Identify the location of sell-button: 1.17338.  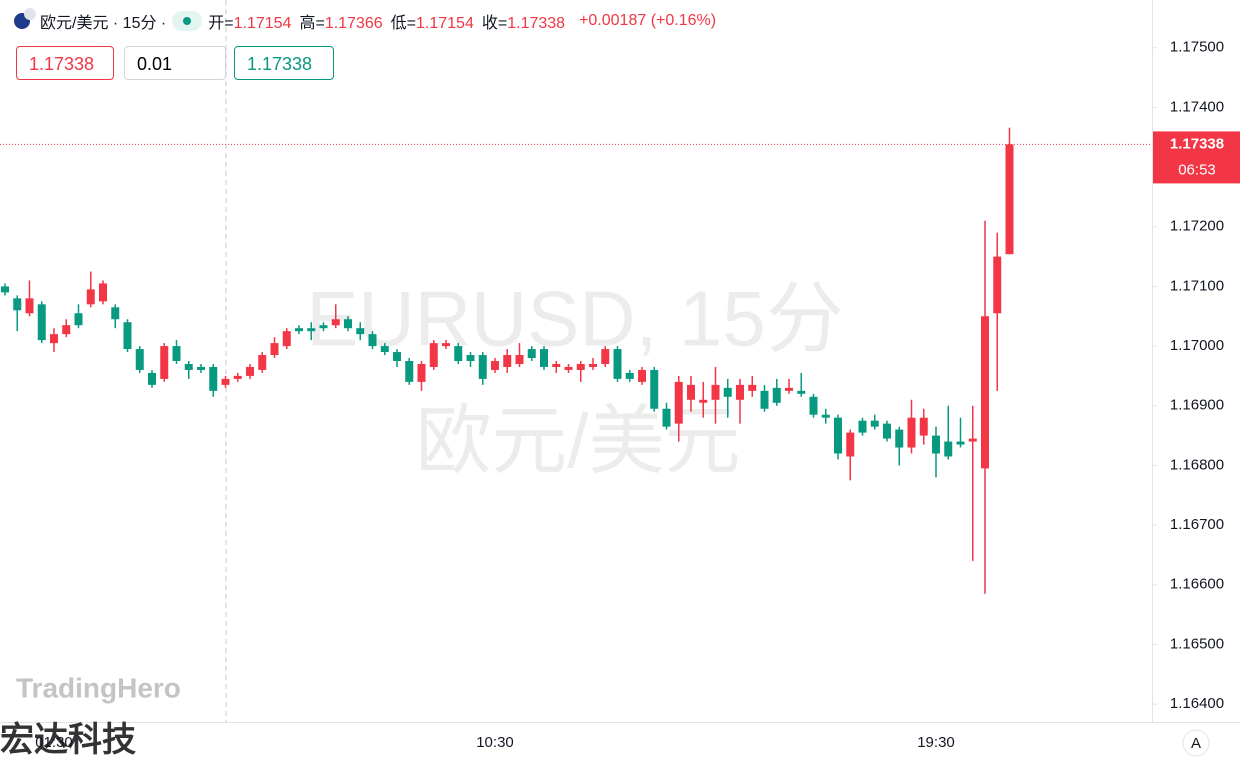
(65, 63).